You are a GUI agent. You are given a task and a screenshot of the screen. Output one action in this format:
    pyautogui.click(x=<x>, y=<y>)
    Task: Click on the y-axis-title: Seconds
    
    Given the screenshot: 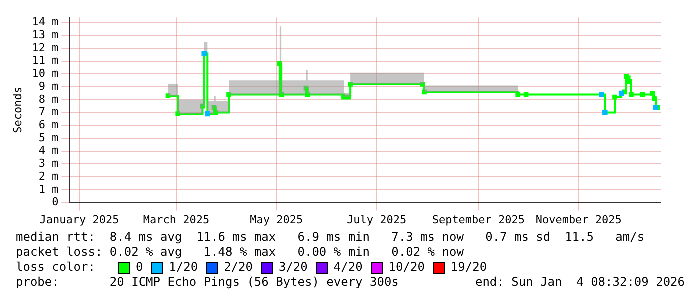 What is the action you would take?
    pyautogui.click(x=17, y=110)
    